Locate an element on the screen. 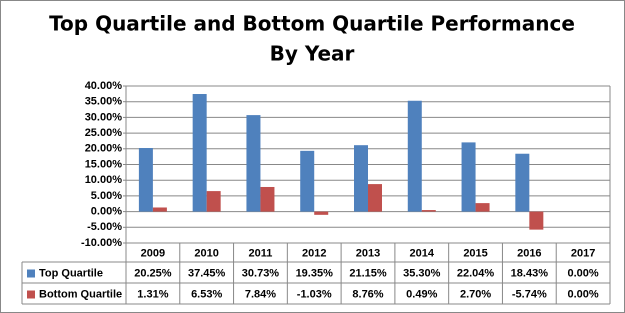 This screenshot has height=313, width=625. y-tick-label: 40.00% is located at coordinates (104, 86).